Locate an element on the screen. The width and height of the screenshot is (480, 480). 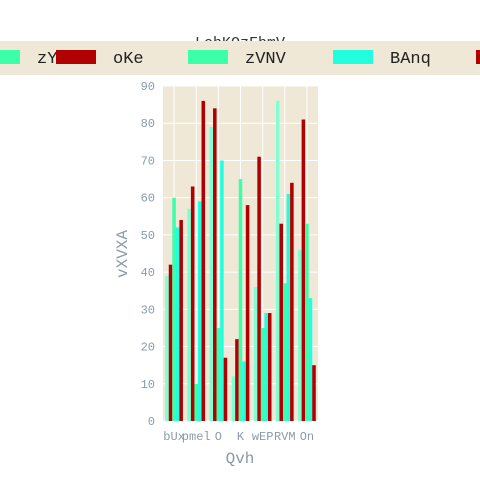
y-tick-label: 80 is located at coordinates (148, 124).